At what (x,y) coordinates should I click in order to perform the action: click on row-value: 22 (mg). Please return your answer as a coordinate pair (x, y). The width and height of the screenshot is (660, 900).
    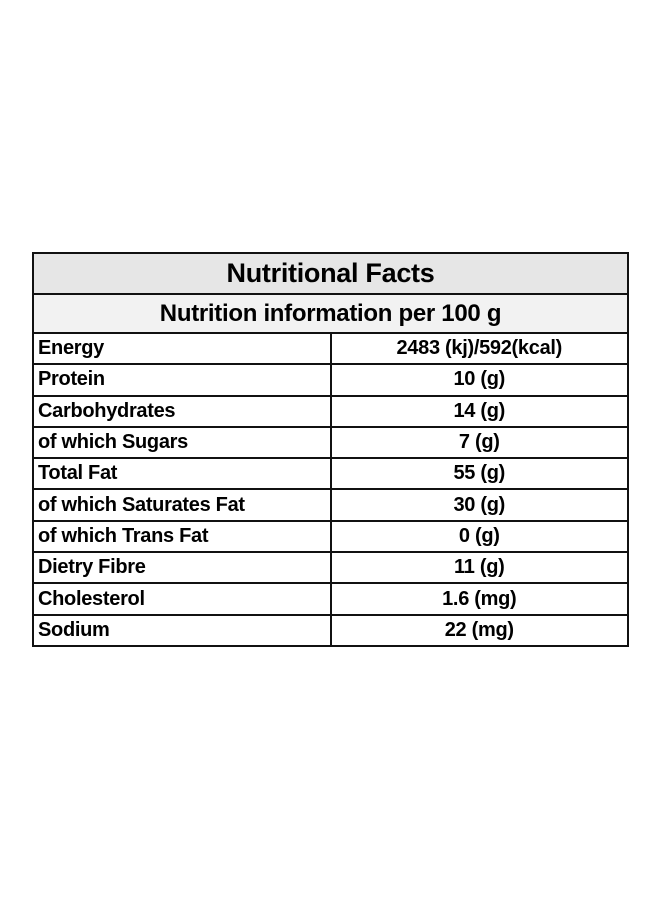
    Looking at the image, I should click on (479, 630).